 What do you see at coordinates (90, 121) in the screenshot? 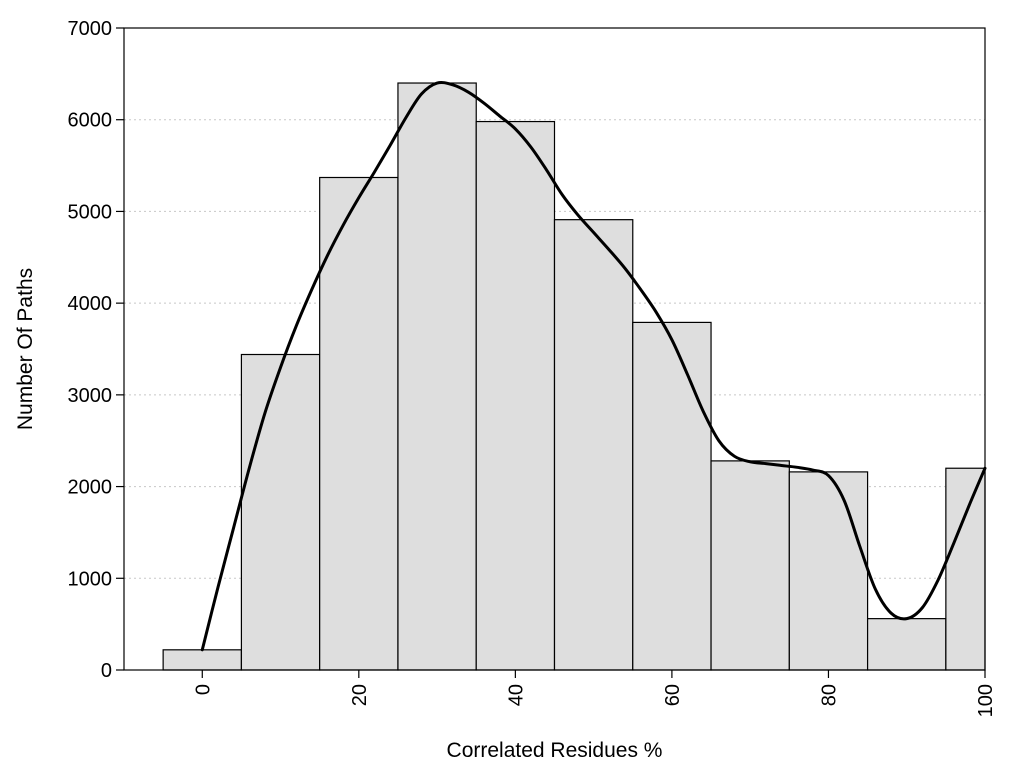
I see `y-tick-label: 6000` at bounding box center [90, 121].